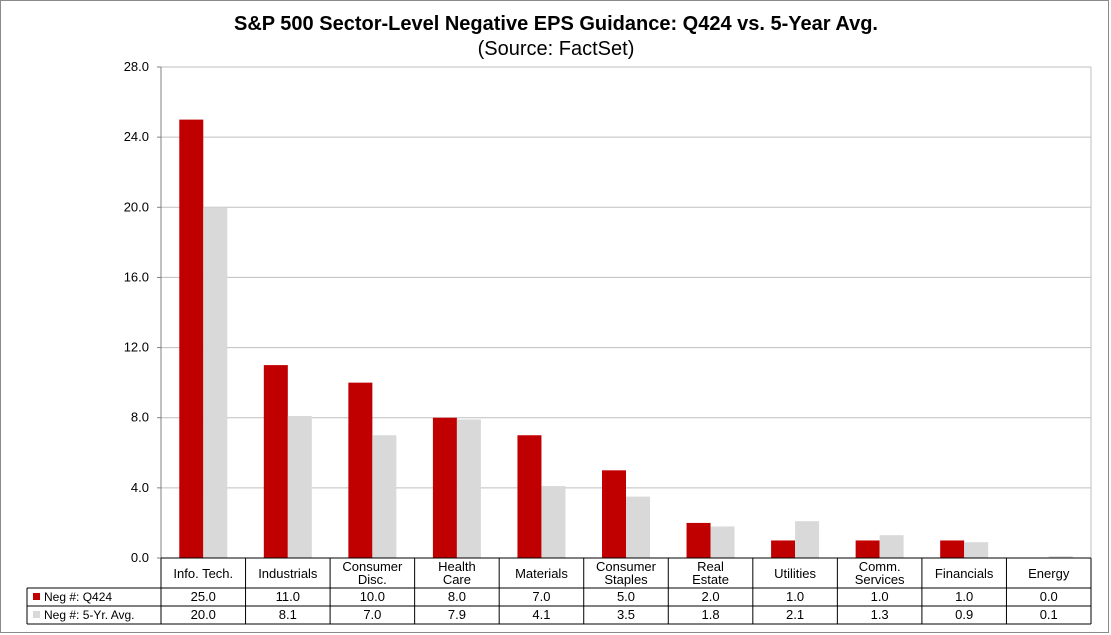 This screenshot has width=1111, height=635. Describe the element at coordinates (136, 66) in the screenshot. I see `y-tick-label: 28.0` at that location.